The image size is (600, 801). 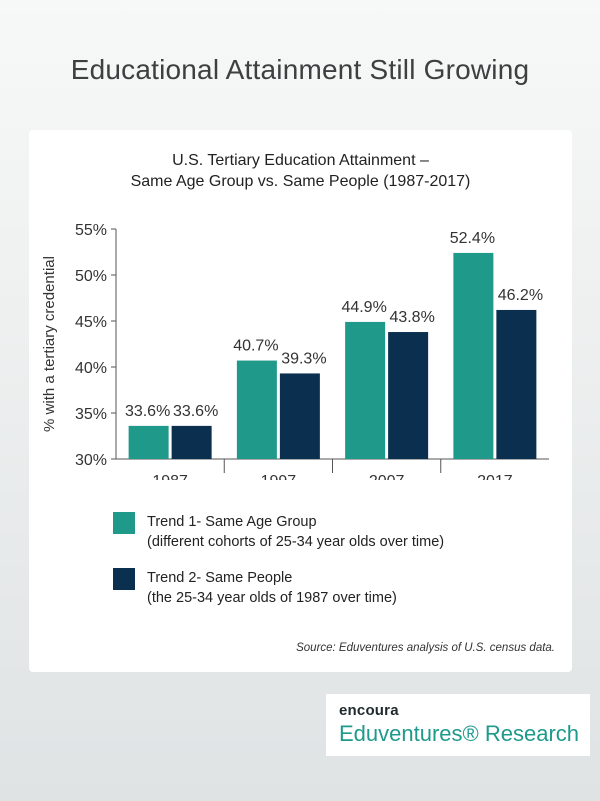 What do you see at coordinates (91, 414) in the screenshot?
I see `y-tick-label: 35%` at bounding box center [91, 414].